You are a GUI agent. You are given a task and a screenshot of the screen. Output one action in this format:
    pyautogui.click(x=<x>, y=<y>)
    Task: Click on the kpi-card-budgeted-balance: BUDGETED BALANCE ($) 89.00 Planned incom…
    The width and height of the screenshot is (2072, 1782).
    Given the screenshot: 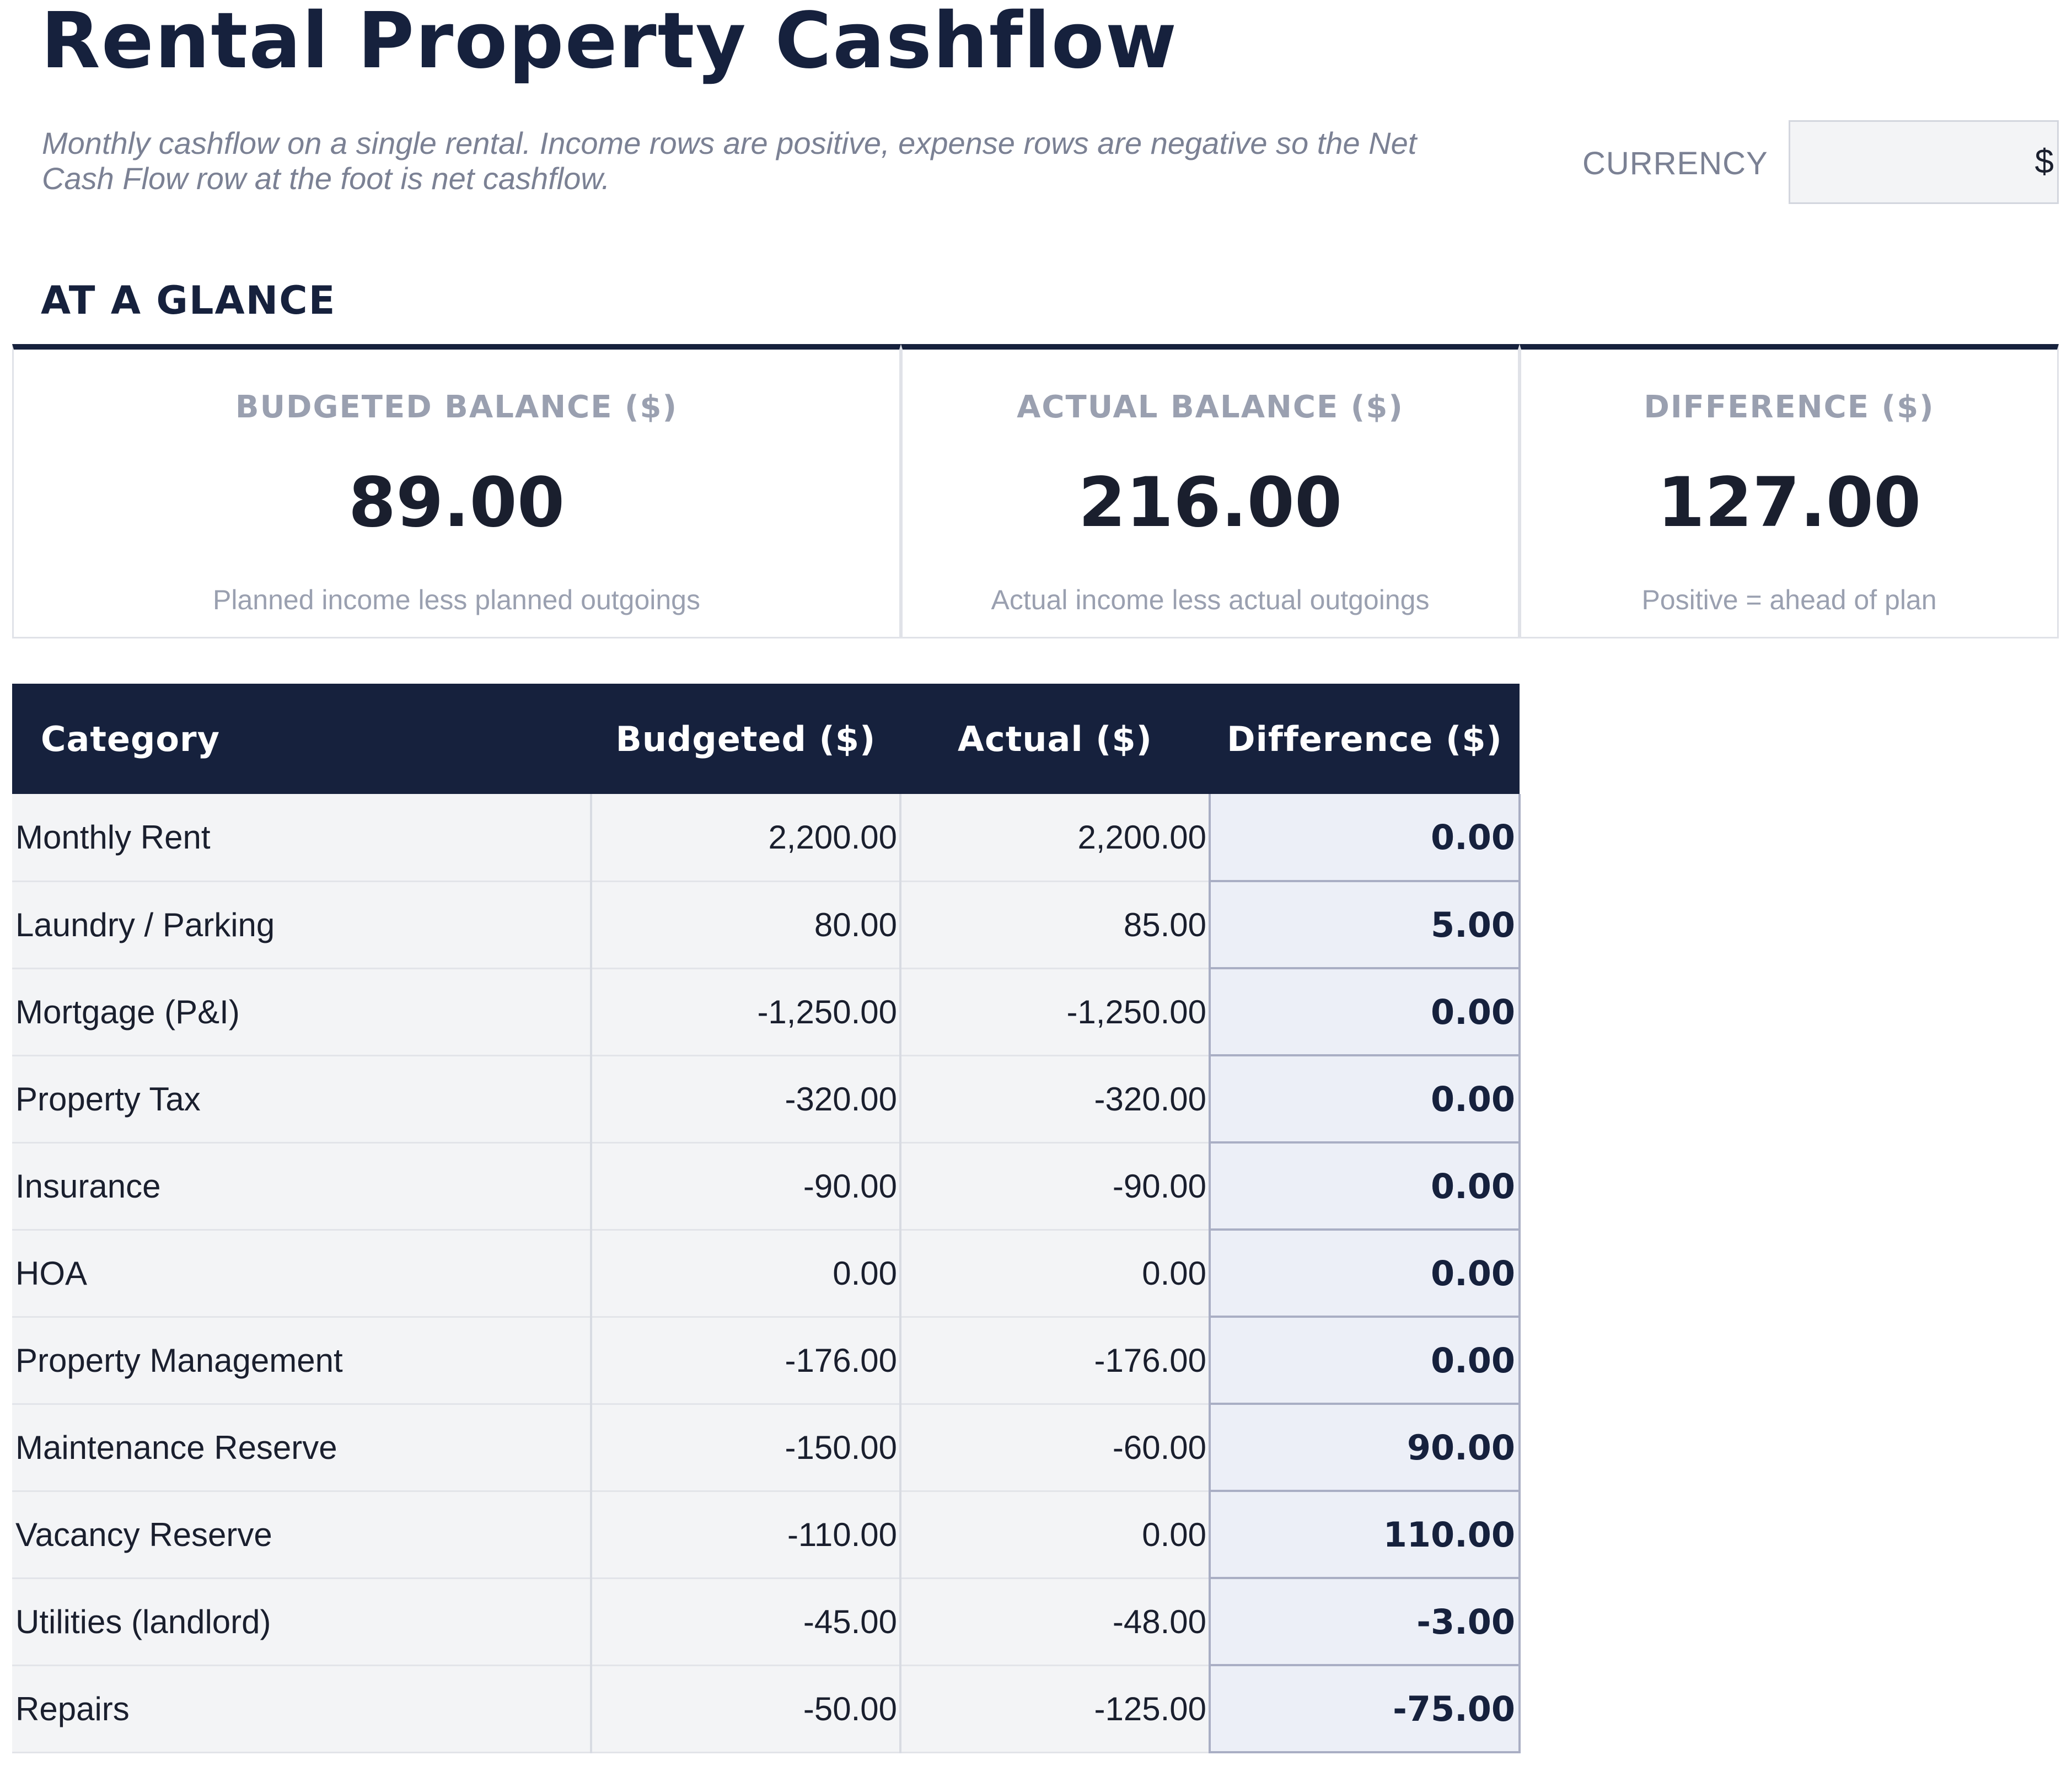 What is the action you would take?
    pyautogui.click(x=456, y=491)
    